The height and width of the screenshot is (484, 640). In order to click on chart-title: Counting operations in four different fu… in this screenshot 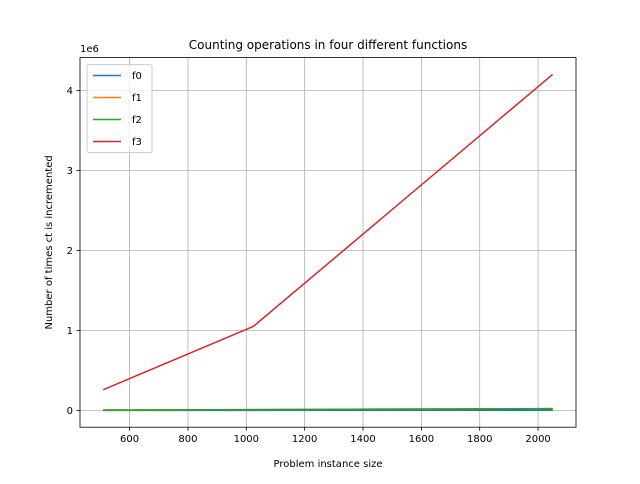, I will do `click(328, 45)`.